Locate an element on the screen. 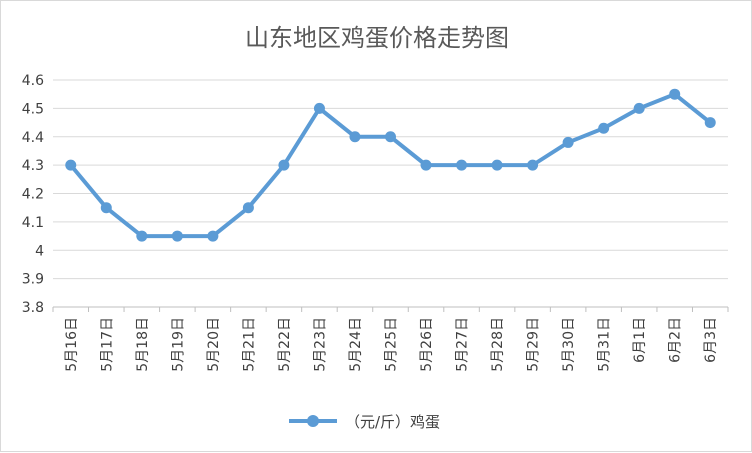 This screenshot has width=752, height=453. x-tick-label: 5月20日 is located at coordinates (214, 344).